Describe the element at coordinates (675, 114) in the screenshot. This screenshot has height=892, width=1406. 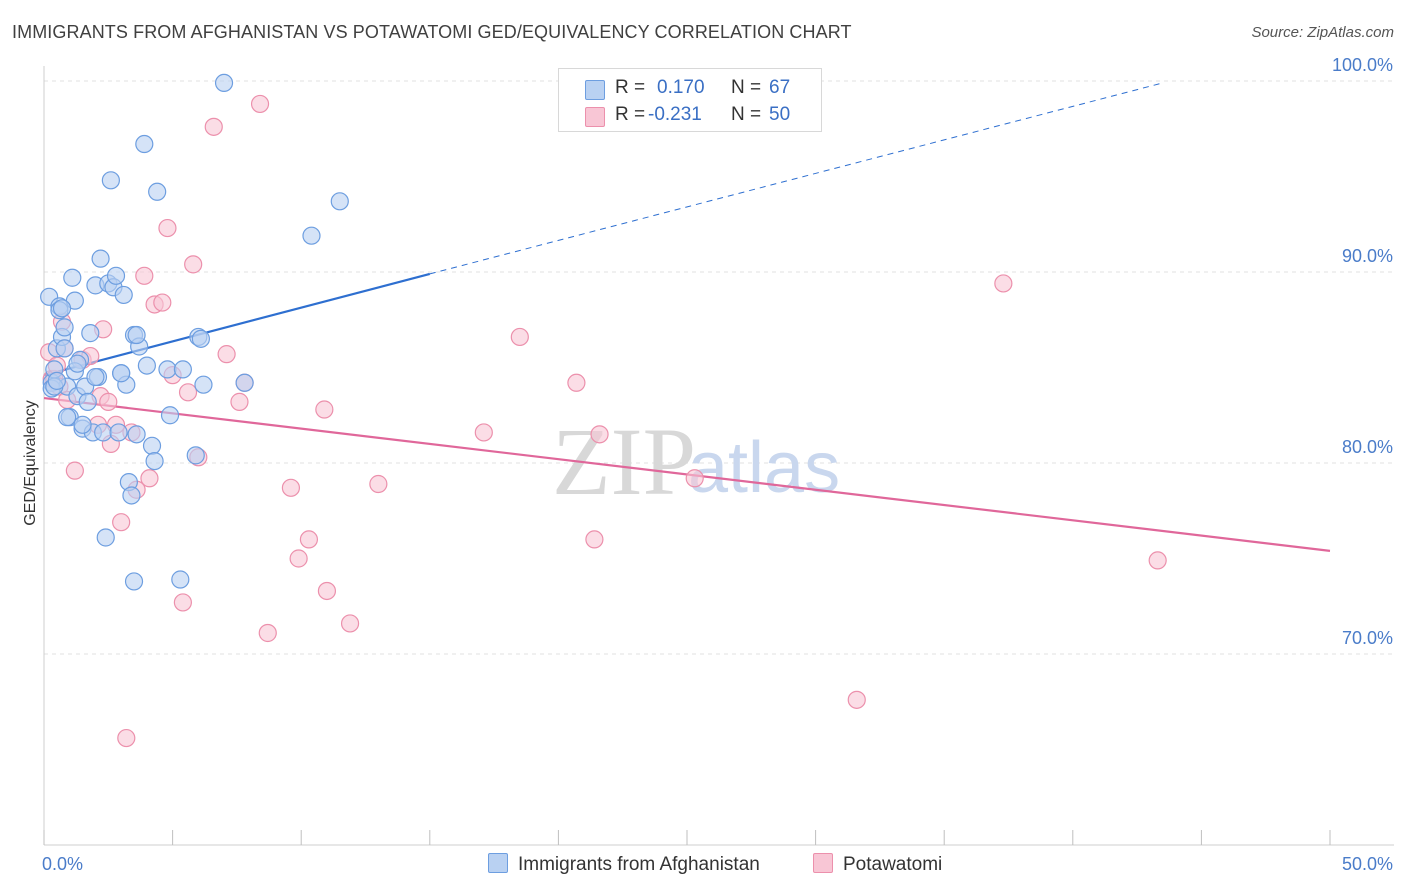
I see `r-value: -0.231` at that location.